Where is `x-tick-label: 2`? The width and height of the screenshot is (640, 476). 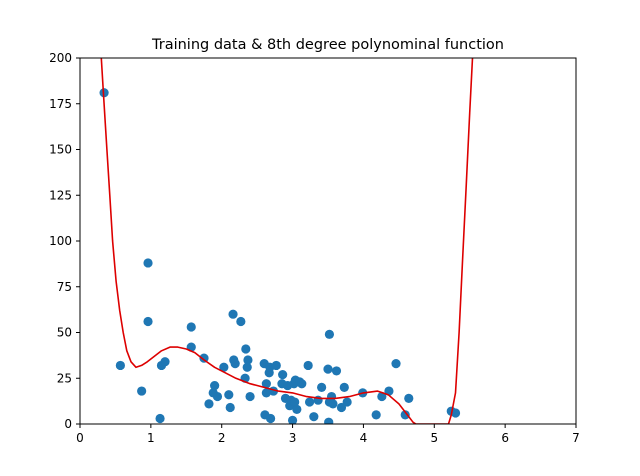
x-tick-label: 2 is located at coordinates (222, 438).